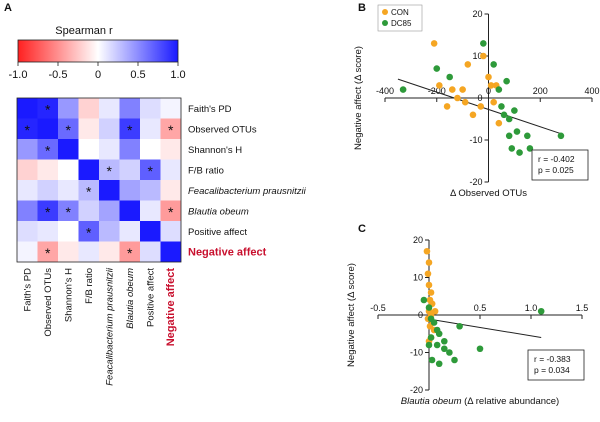 This screenshot has height=422, width=600. I want to click on x-axis-label-species: Blautia obeum, so click(431, 401).